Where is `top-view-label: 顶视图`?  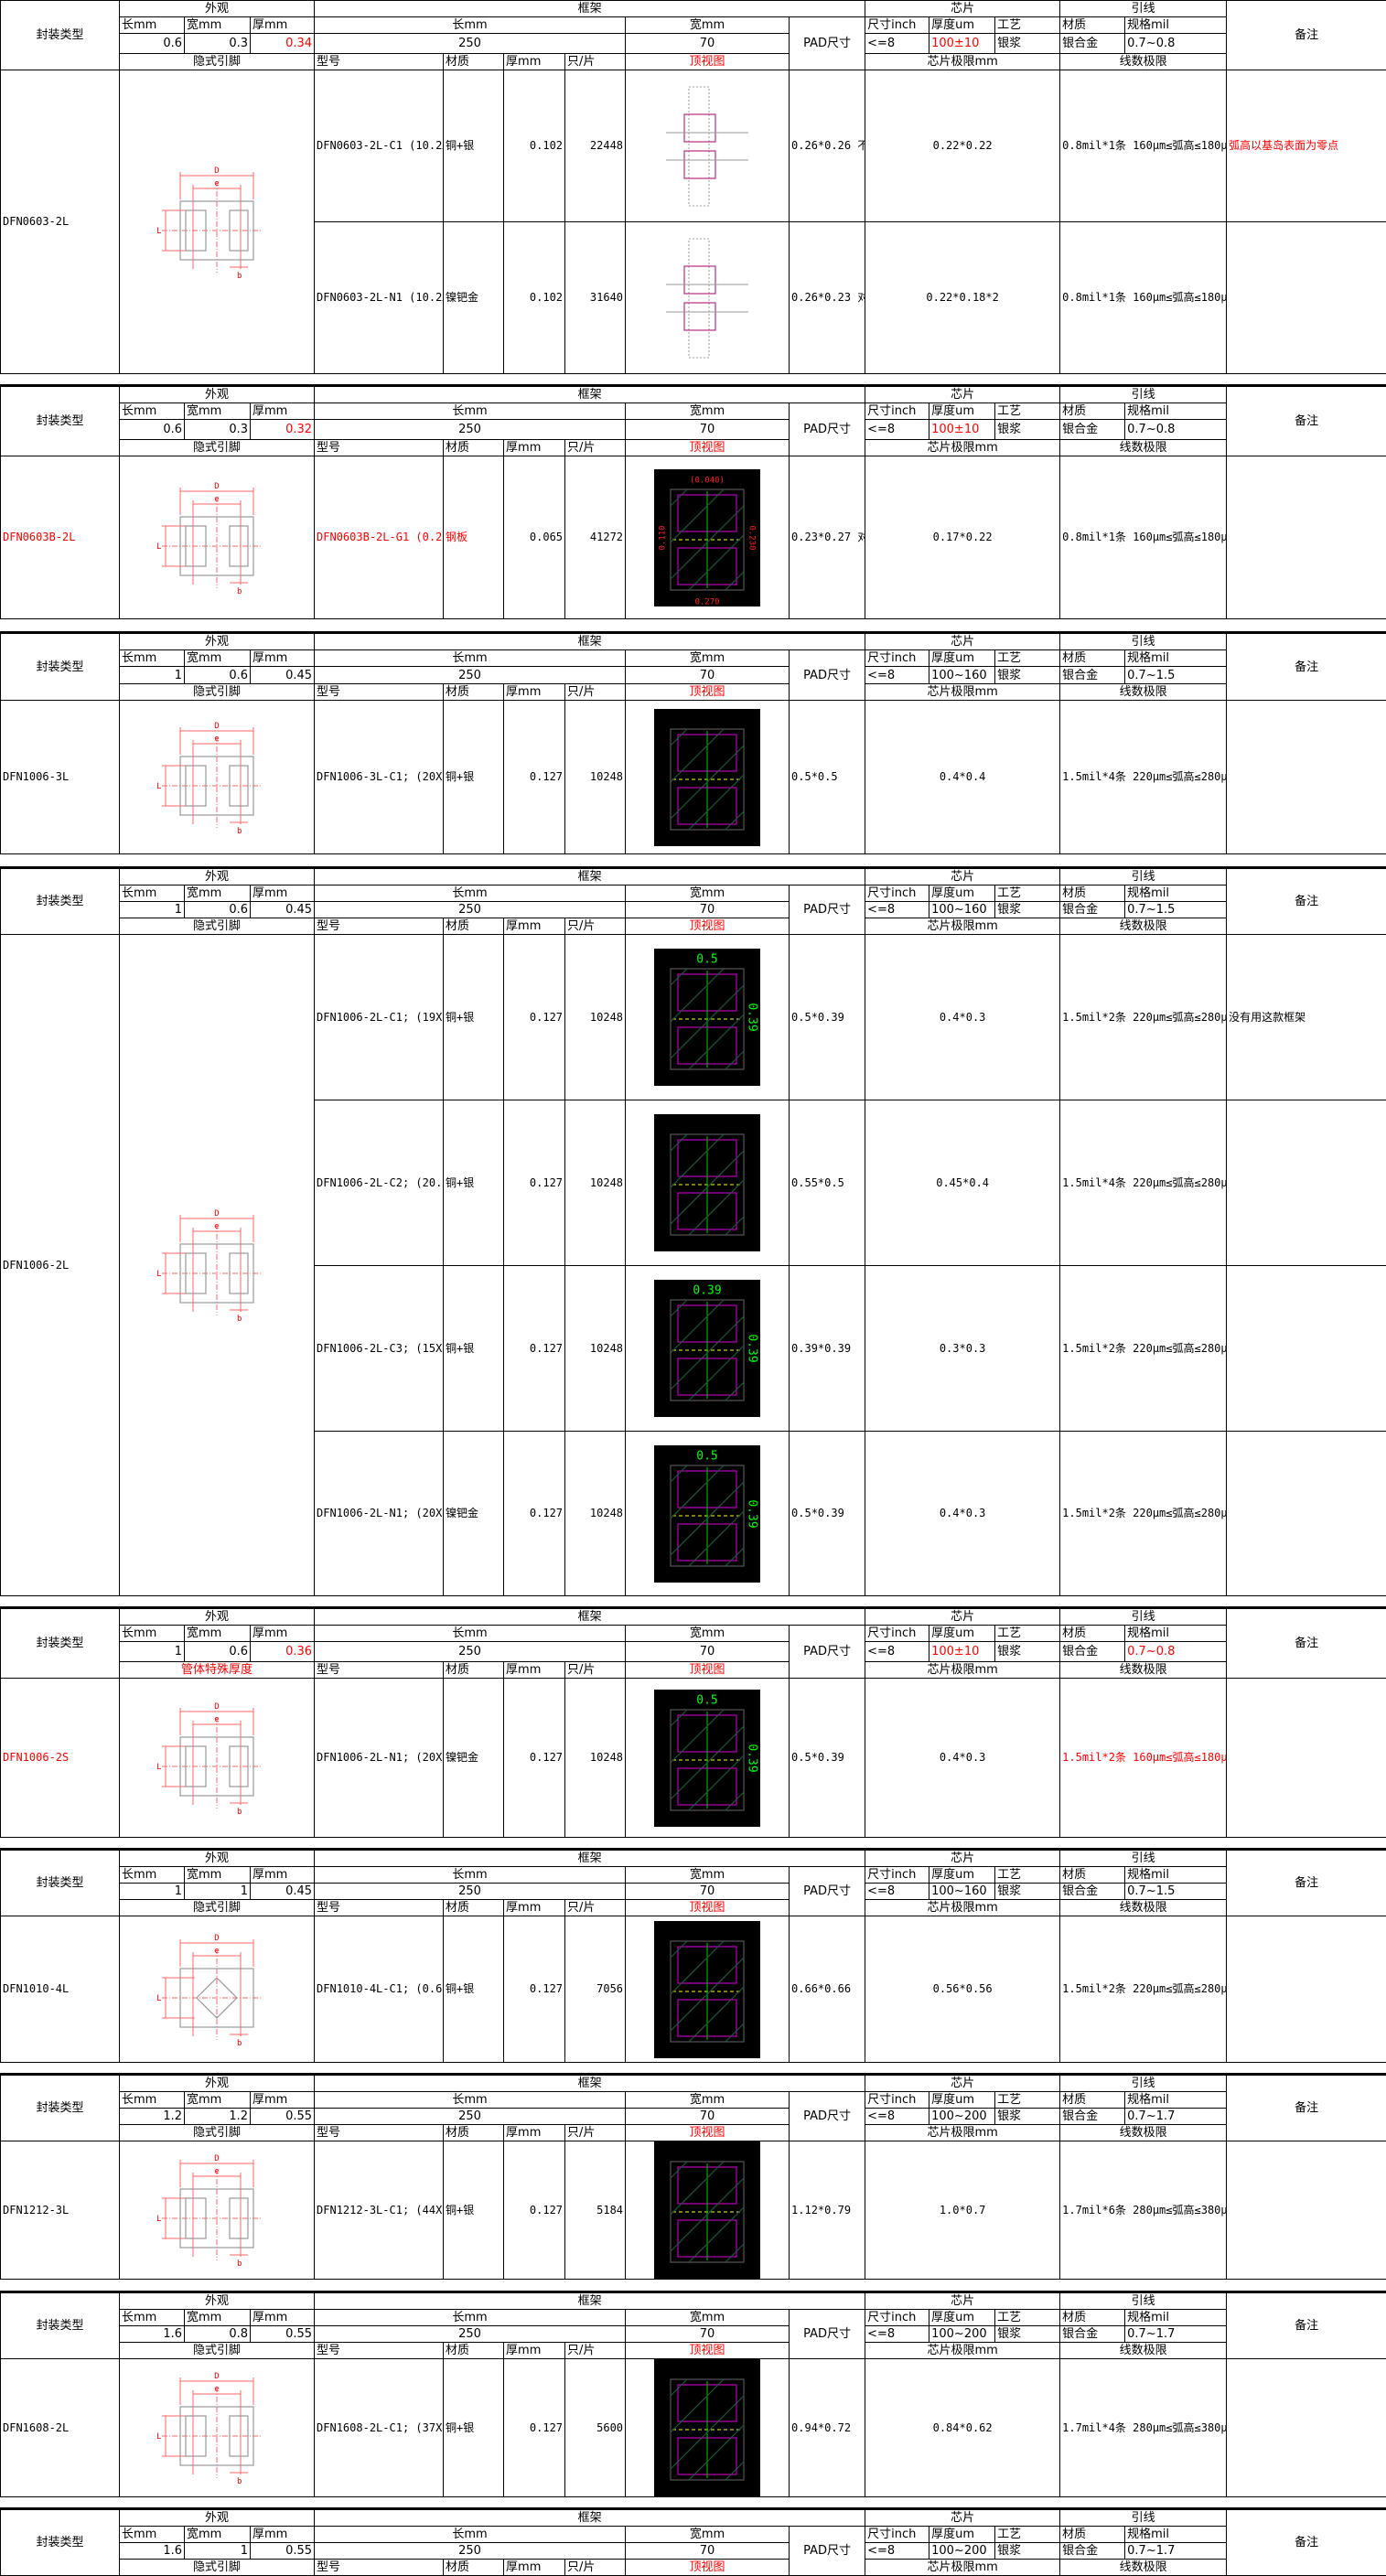 top-view-label: 顶视图 is located at coordinates (708, 927).